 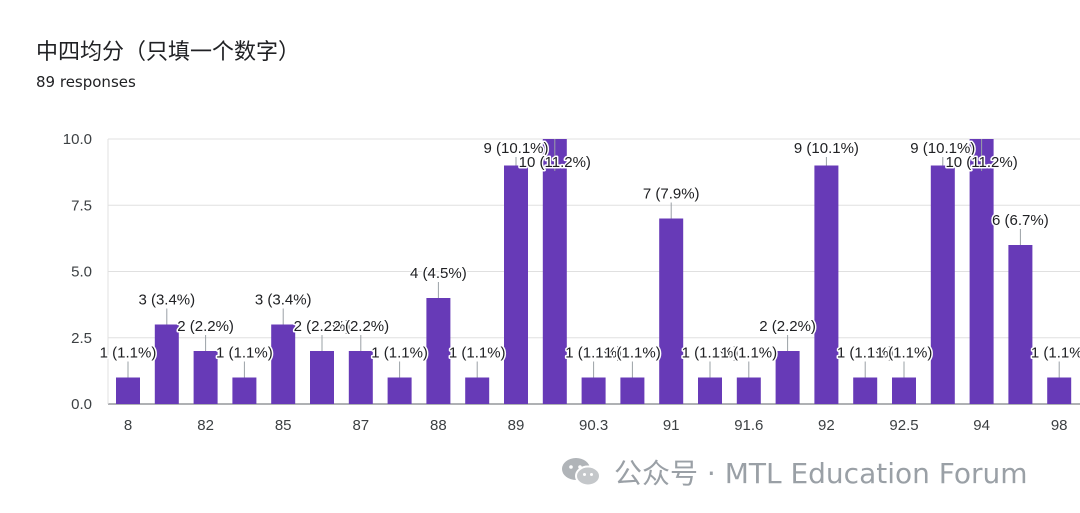 I want to click on x-tick-label: 8, so click(x=128, y=425).